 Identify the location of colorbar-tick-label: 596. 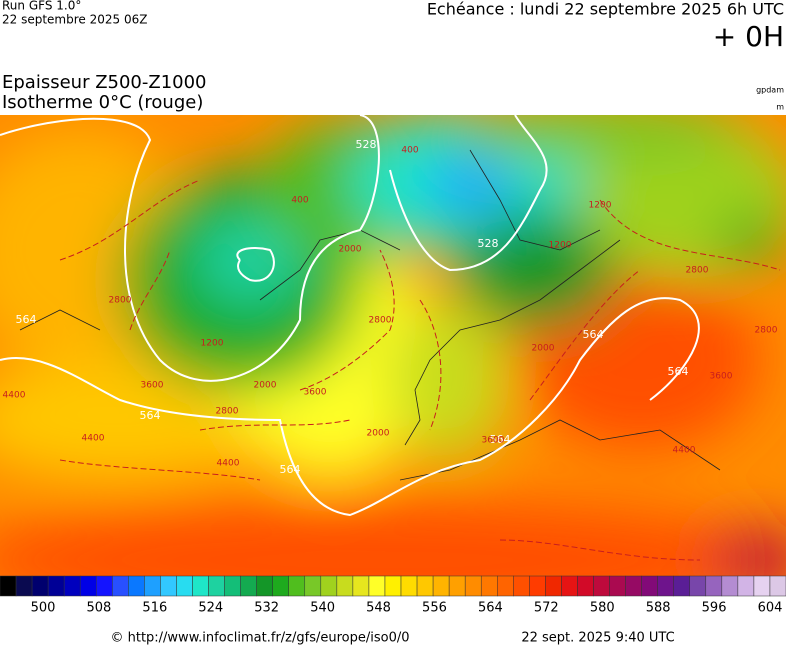
(714, 608).